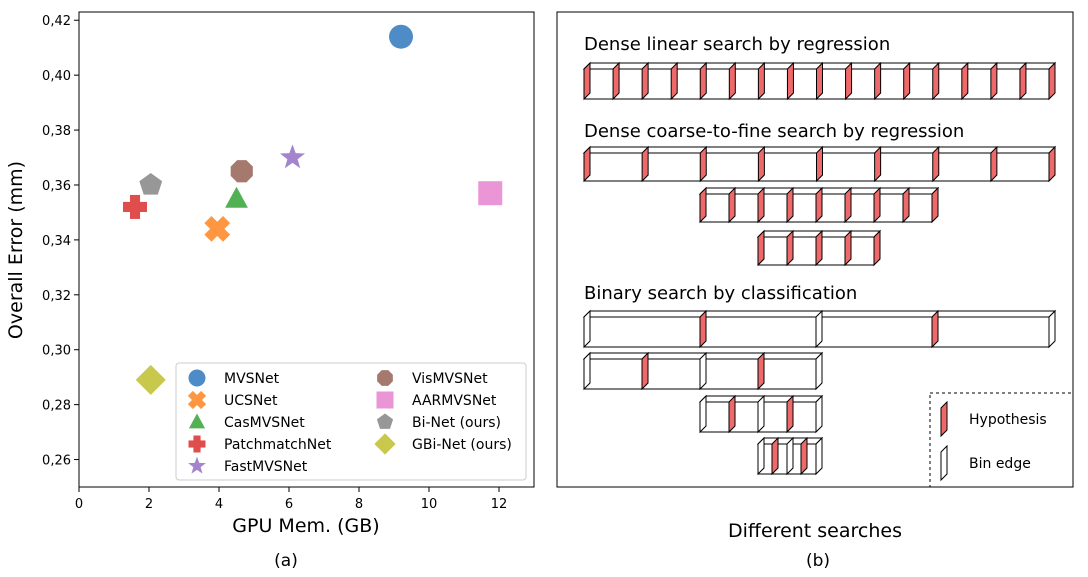 The height and width of the screenshot is (577, 1088). I want to click on bin-edge-swatch-icon, so click(944, 463).